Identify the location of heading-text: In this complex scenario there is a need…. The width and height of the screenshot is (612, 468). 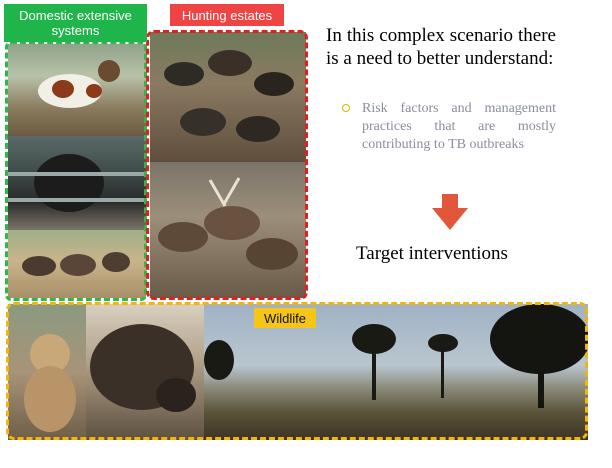
(441, 47).